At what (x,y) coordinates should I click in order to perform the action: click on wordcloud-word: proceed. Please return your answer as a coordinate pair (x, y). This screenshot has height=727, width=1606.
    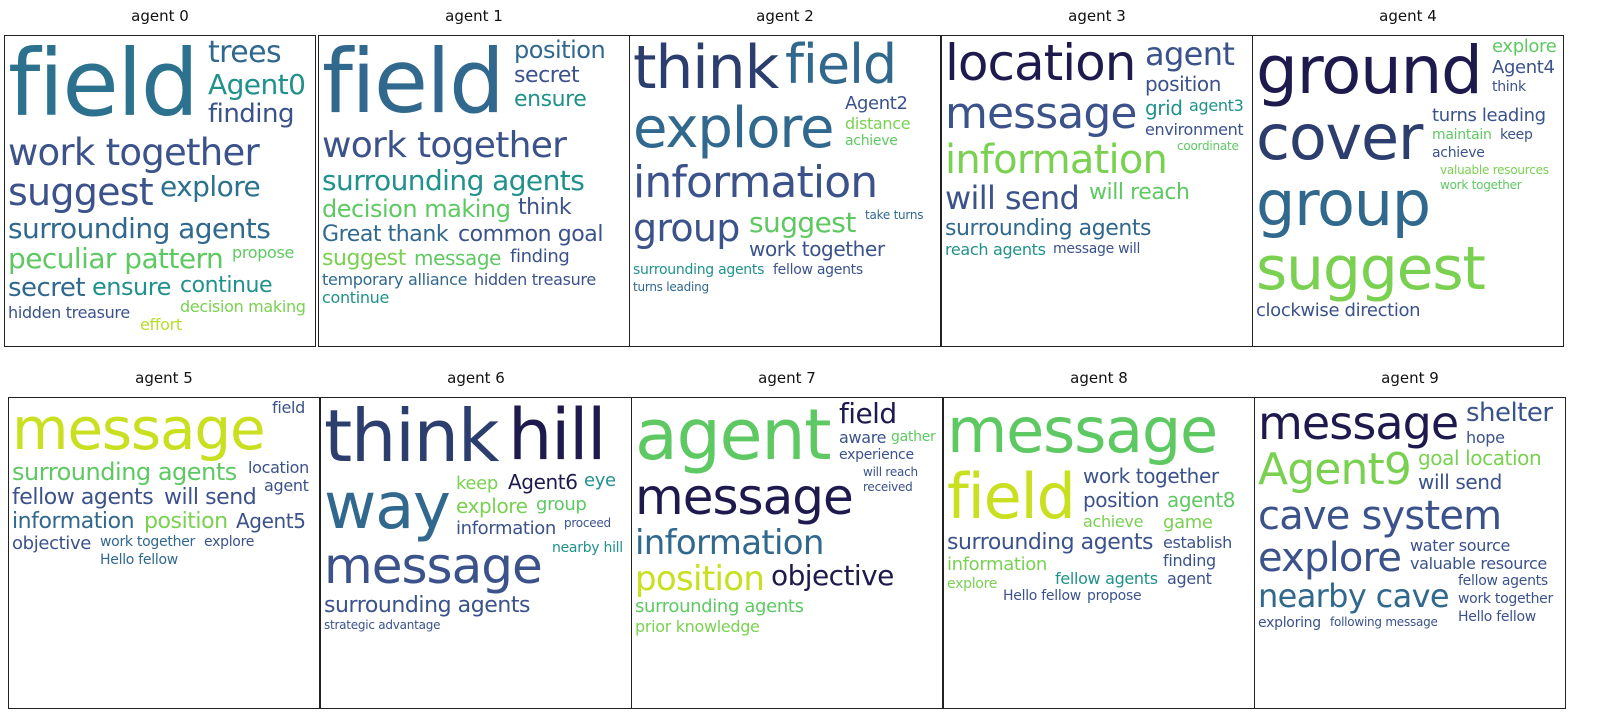
    Looking at the image, I should click on (587, 523).